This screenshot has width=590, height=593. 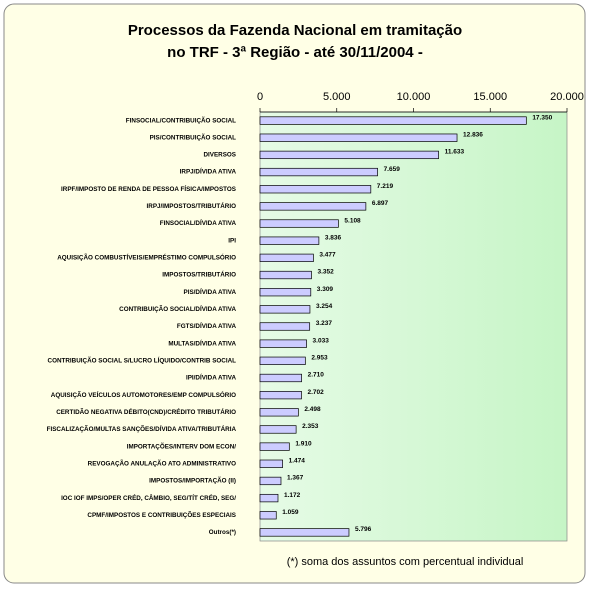 I want to click on value-label: 7.219, so click(x=385, y=186).